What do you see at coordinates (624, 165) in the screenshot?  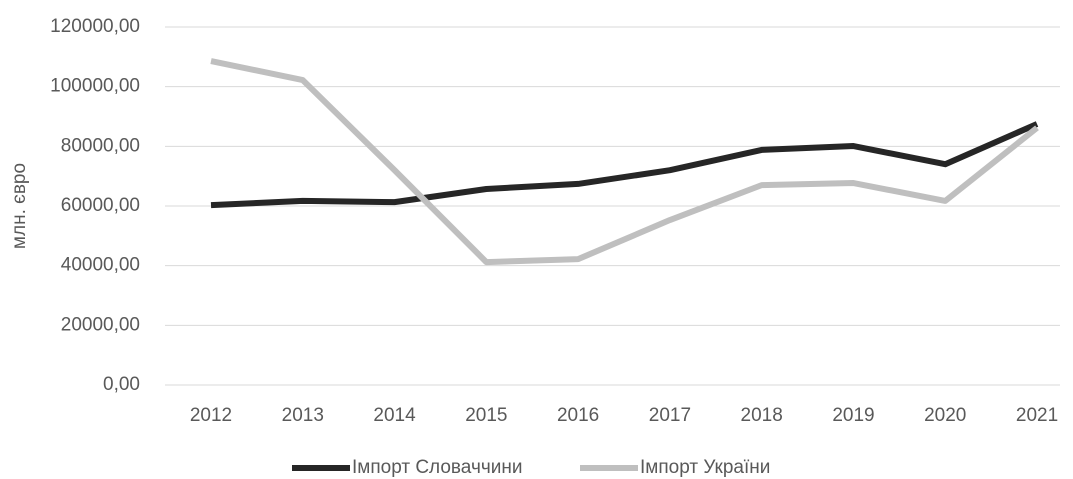 I see `series-line` at bounding box center [624, 165].